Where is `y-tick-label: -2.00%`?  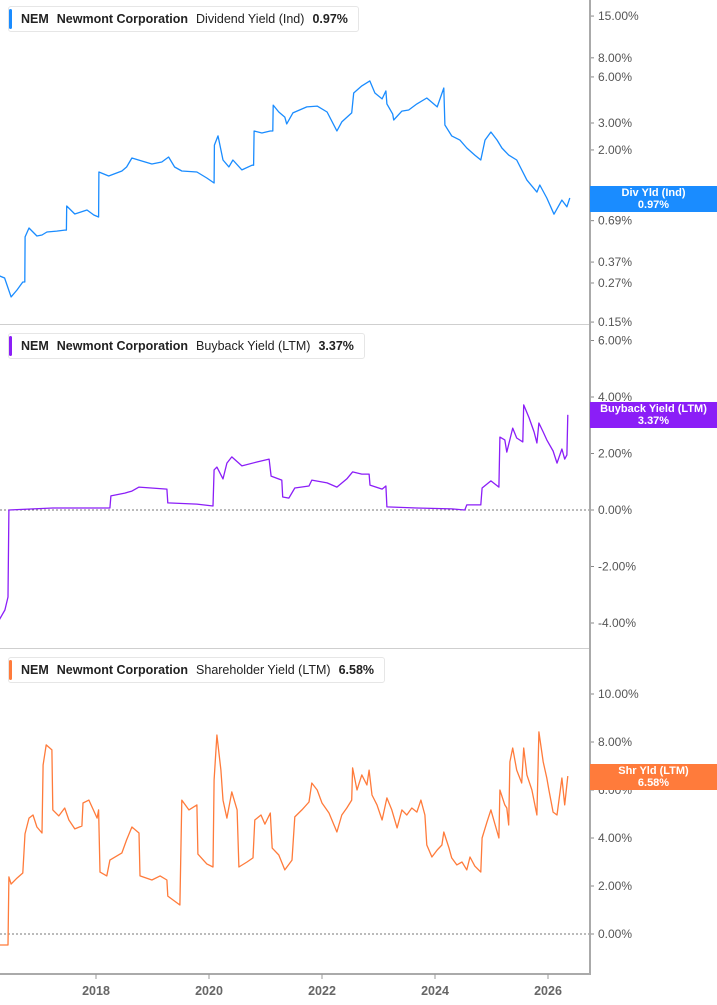 y-tick-label: -2.00% is located at coordinates (617, 567).